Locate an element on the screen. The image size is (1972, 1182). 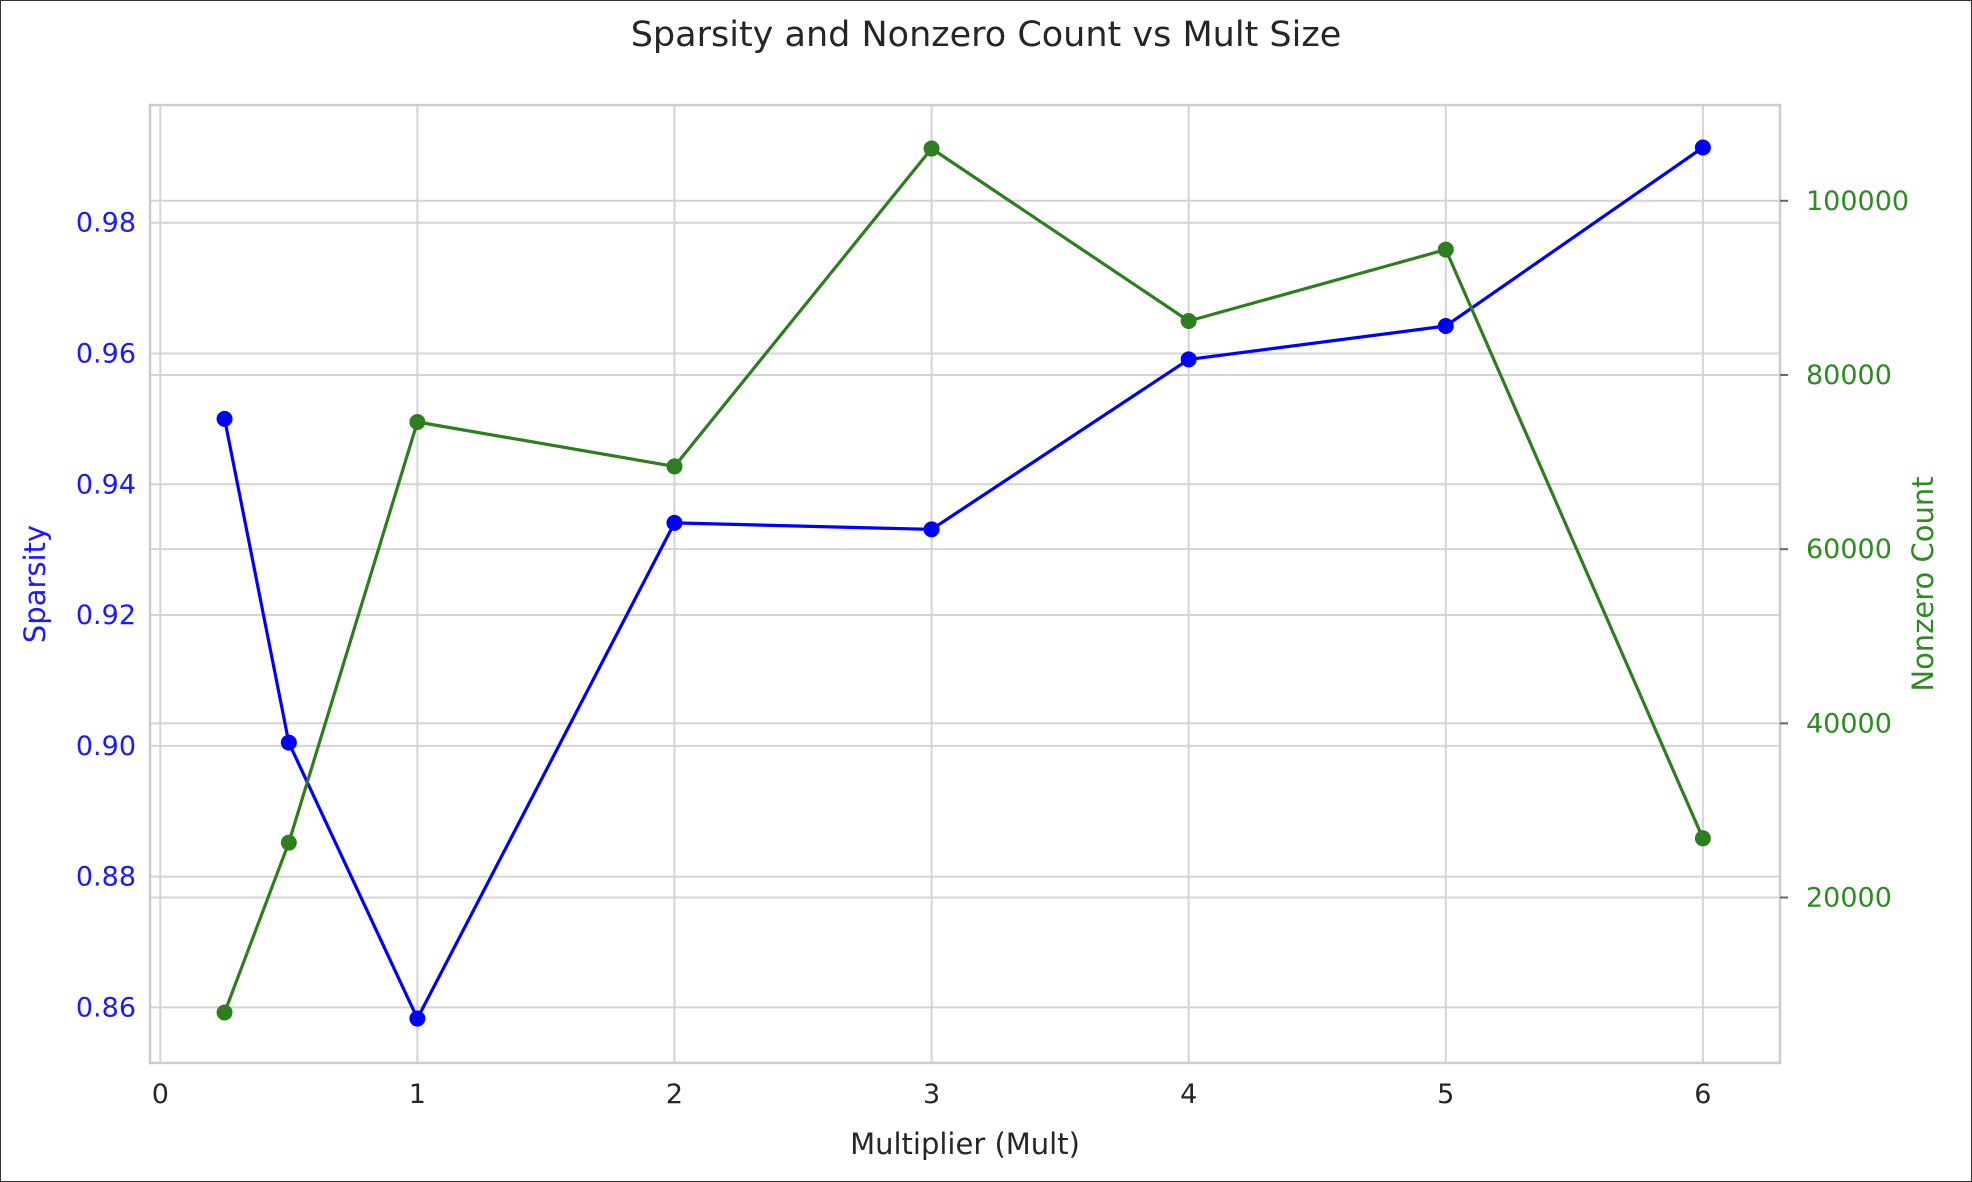
y-left-tick-label: 0.90 is located at coordinates (106, 746).